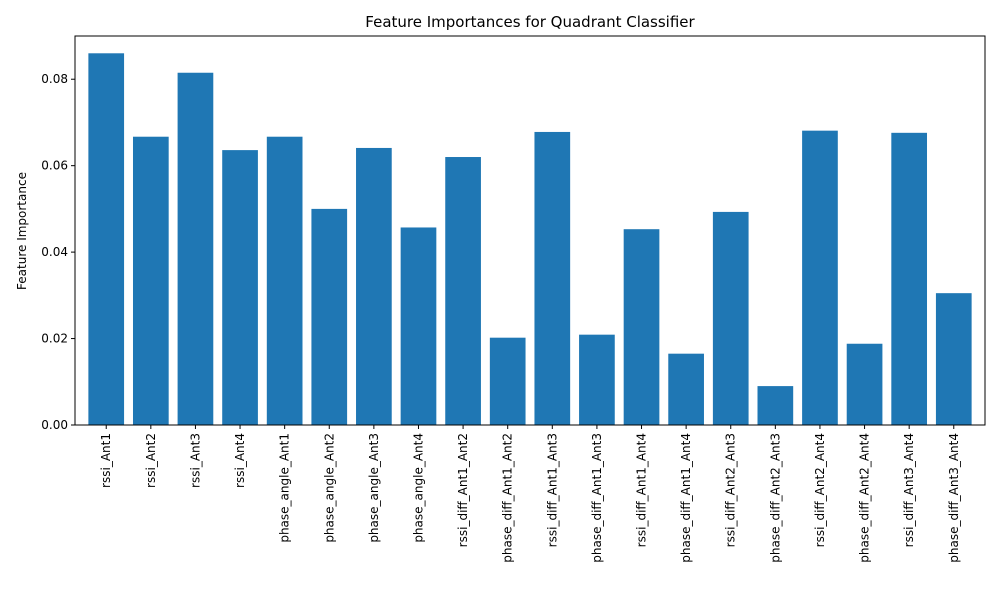  Describe the element at coordinates (909, 278) in the screenshot. I see `bar-rssi_diff_Ant3_Ant4` at that location.